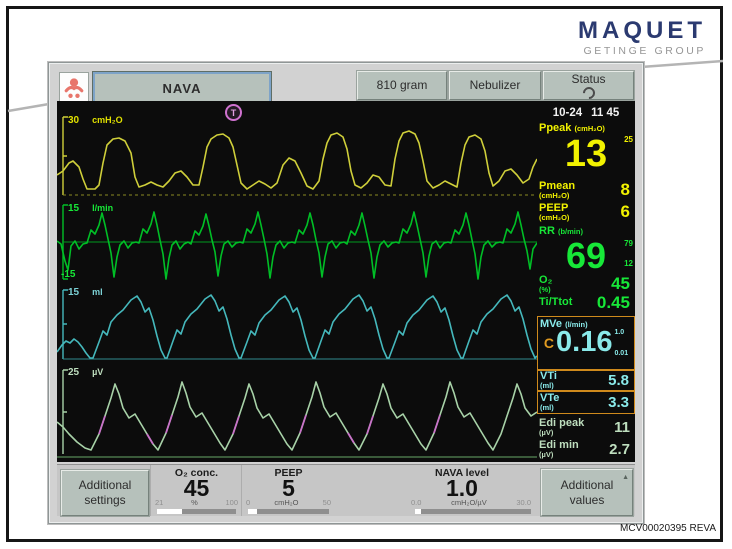 The image size is (732, 549). What do you see at coordinates (620, 283) in the screenshot?
I see `o2-value: 45` at bounding box center [620, 283].